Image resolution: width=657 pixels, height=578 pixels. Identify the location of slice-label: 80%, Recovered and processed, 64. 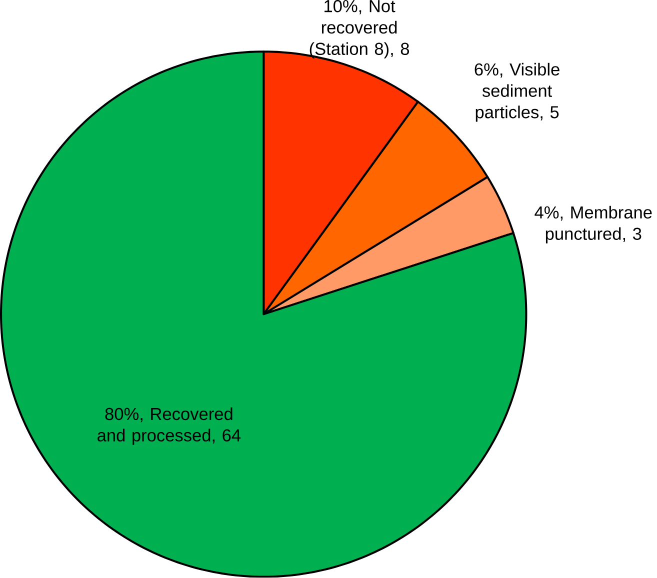
(169, 427).